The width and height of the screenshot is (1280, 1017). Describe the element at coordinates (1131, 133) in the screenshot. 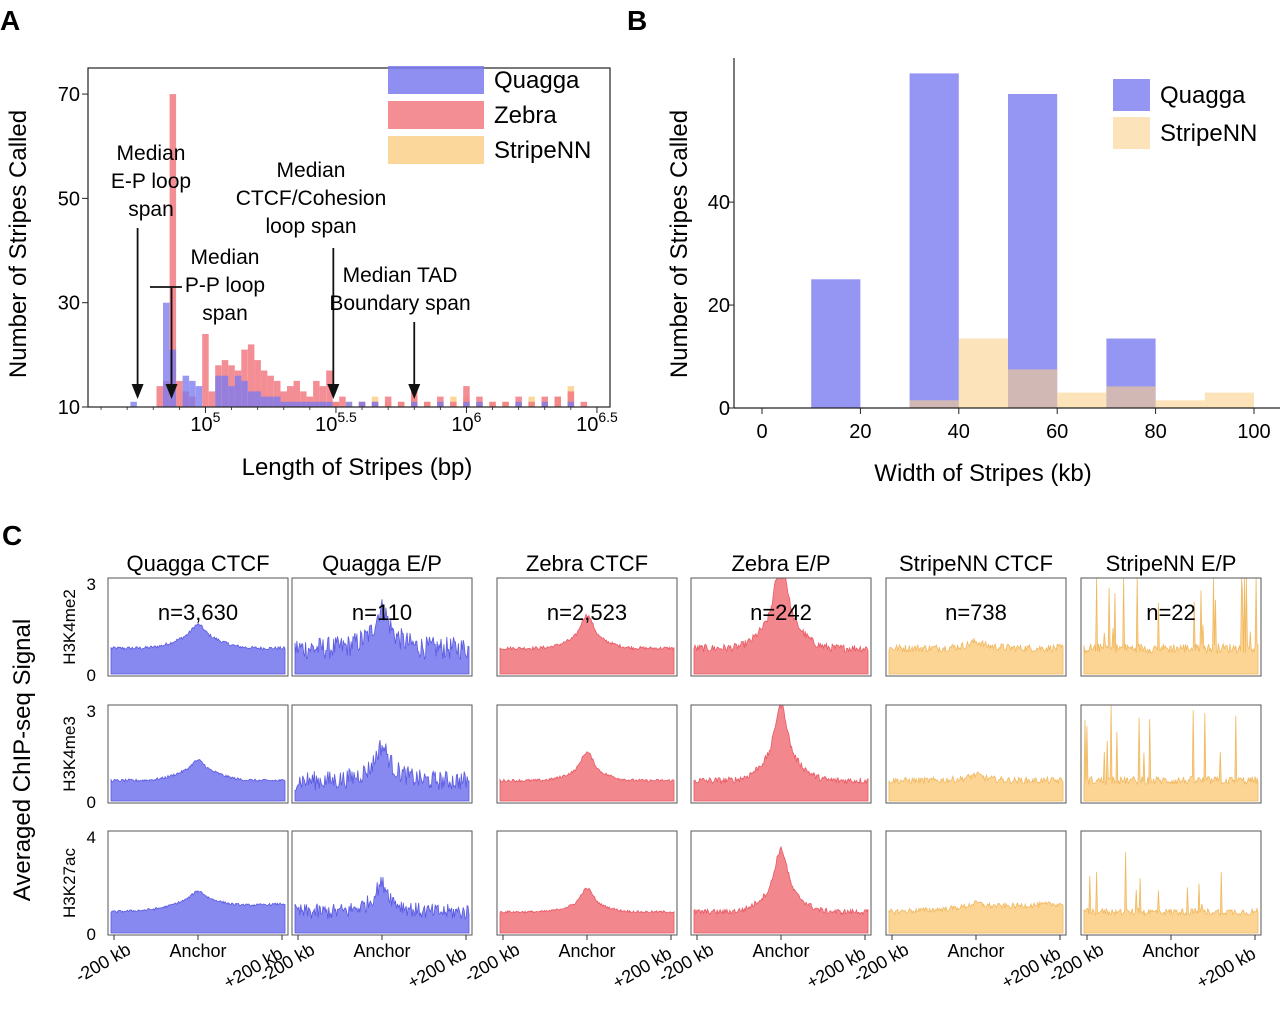

I see `b-legend-swatch-stripenn` at that location.